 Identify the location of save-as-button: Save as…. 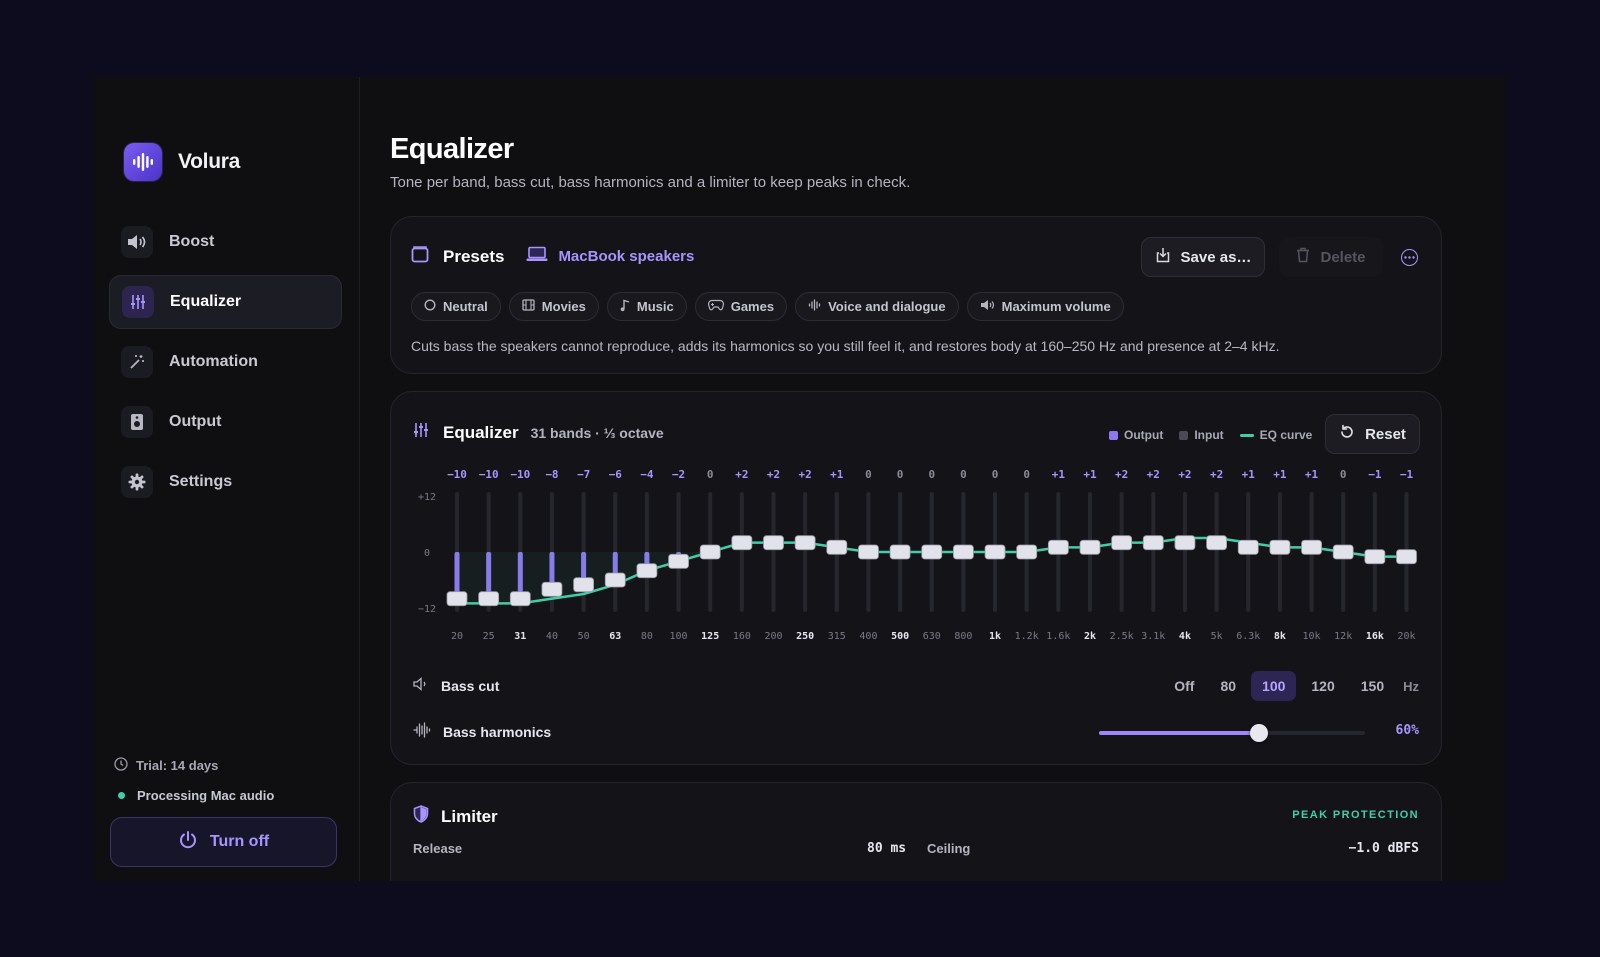
(1203, 257).